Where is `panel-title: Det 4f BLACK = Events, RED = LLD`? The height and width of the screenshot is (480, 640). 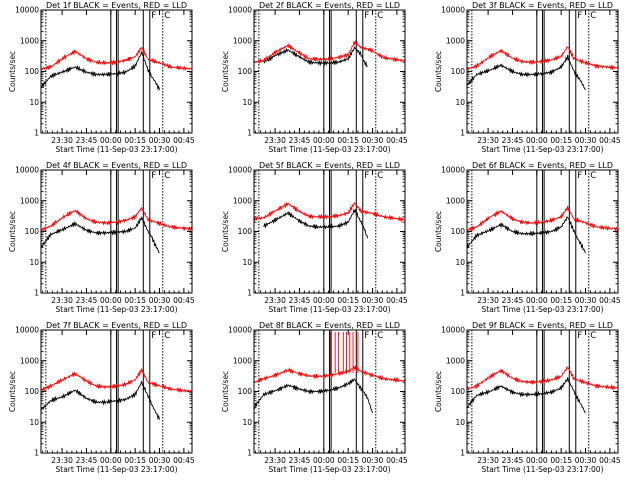 panel-title: Det 4f BLACK = Events, RED = LLD is located at coordinates (116, 165).